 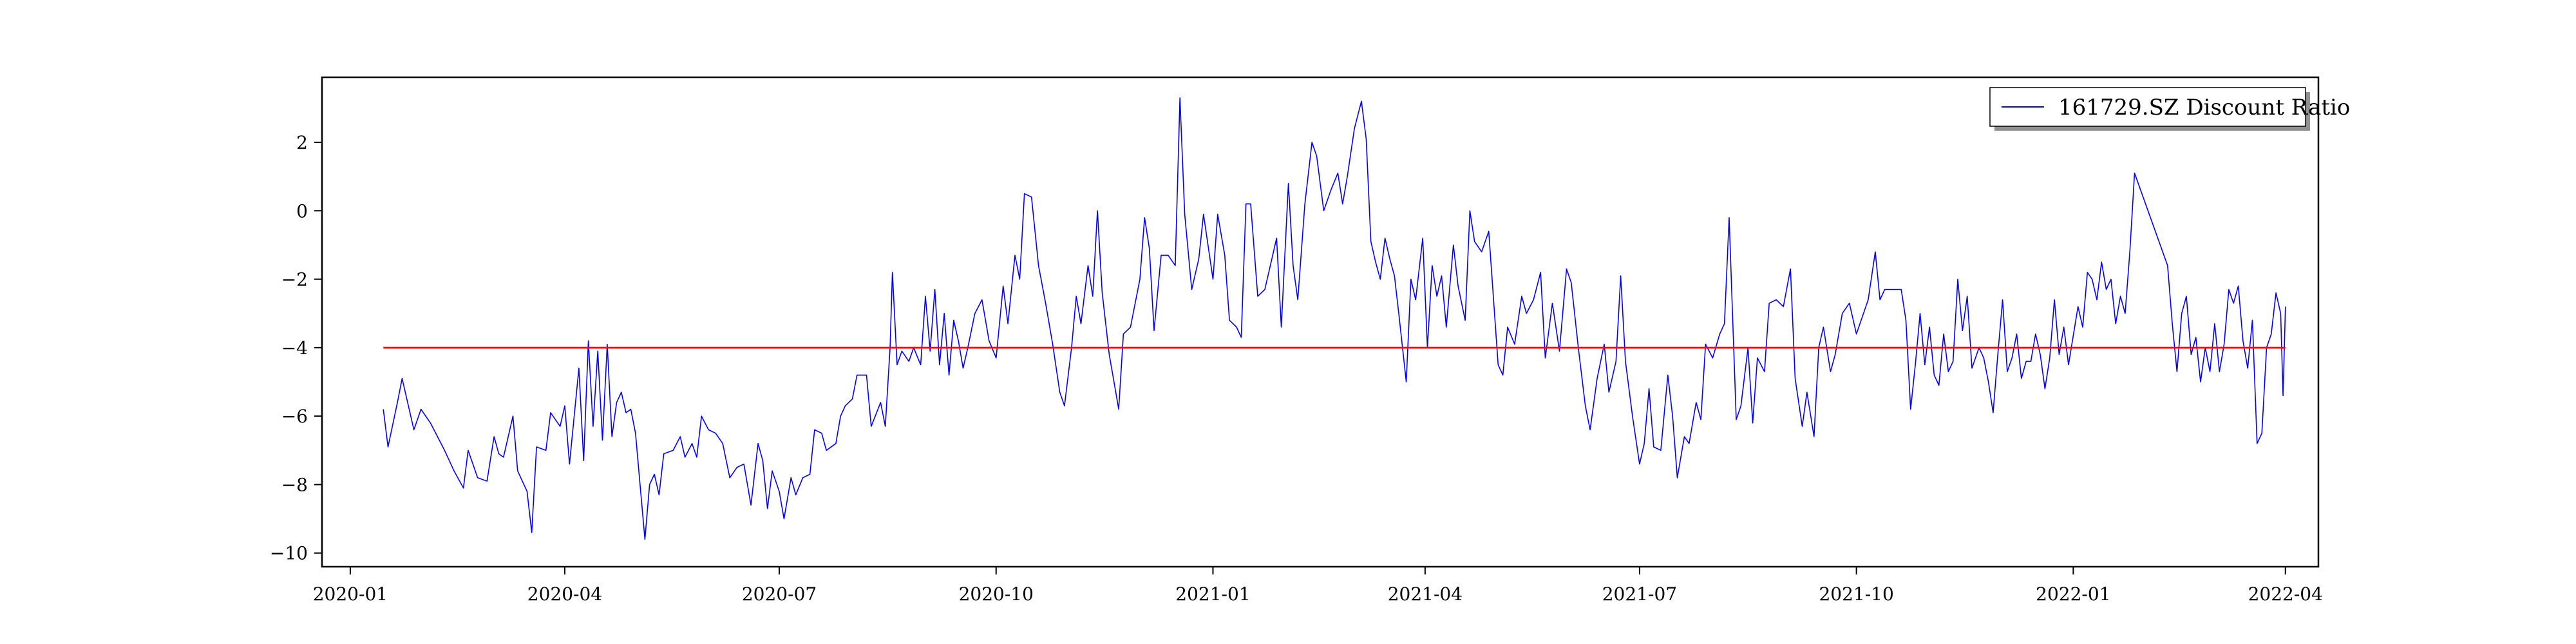 I want to click on y-tick-label: −8, so click(x=294, y=484).